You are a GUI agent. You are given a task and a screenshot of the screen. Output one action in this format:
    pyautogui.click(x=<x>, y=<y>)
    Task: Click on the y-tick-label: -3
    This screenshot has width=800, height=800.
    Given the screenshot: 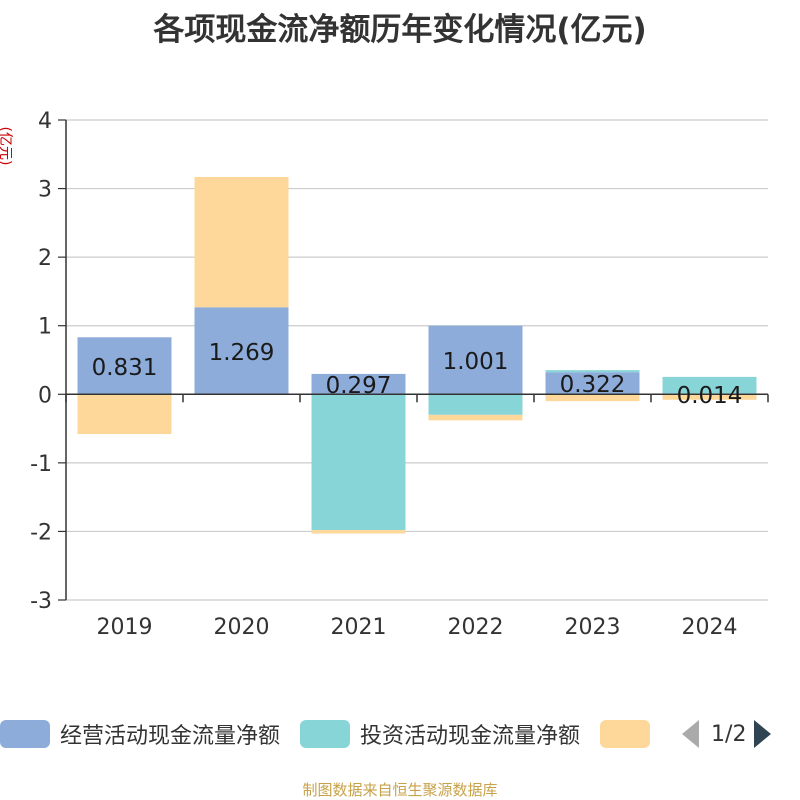 What is the action you would take?
    pyautogui.click(x=41, y=601)
    